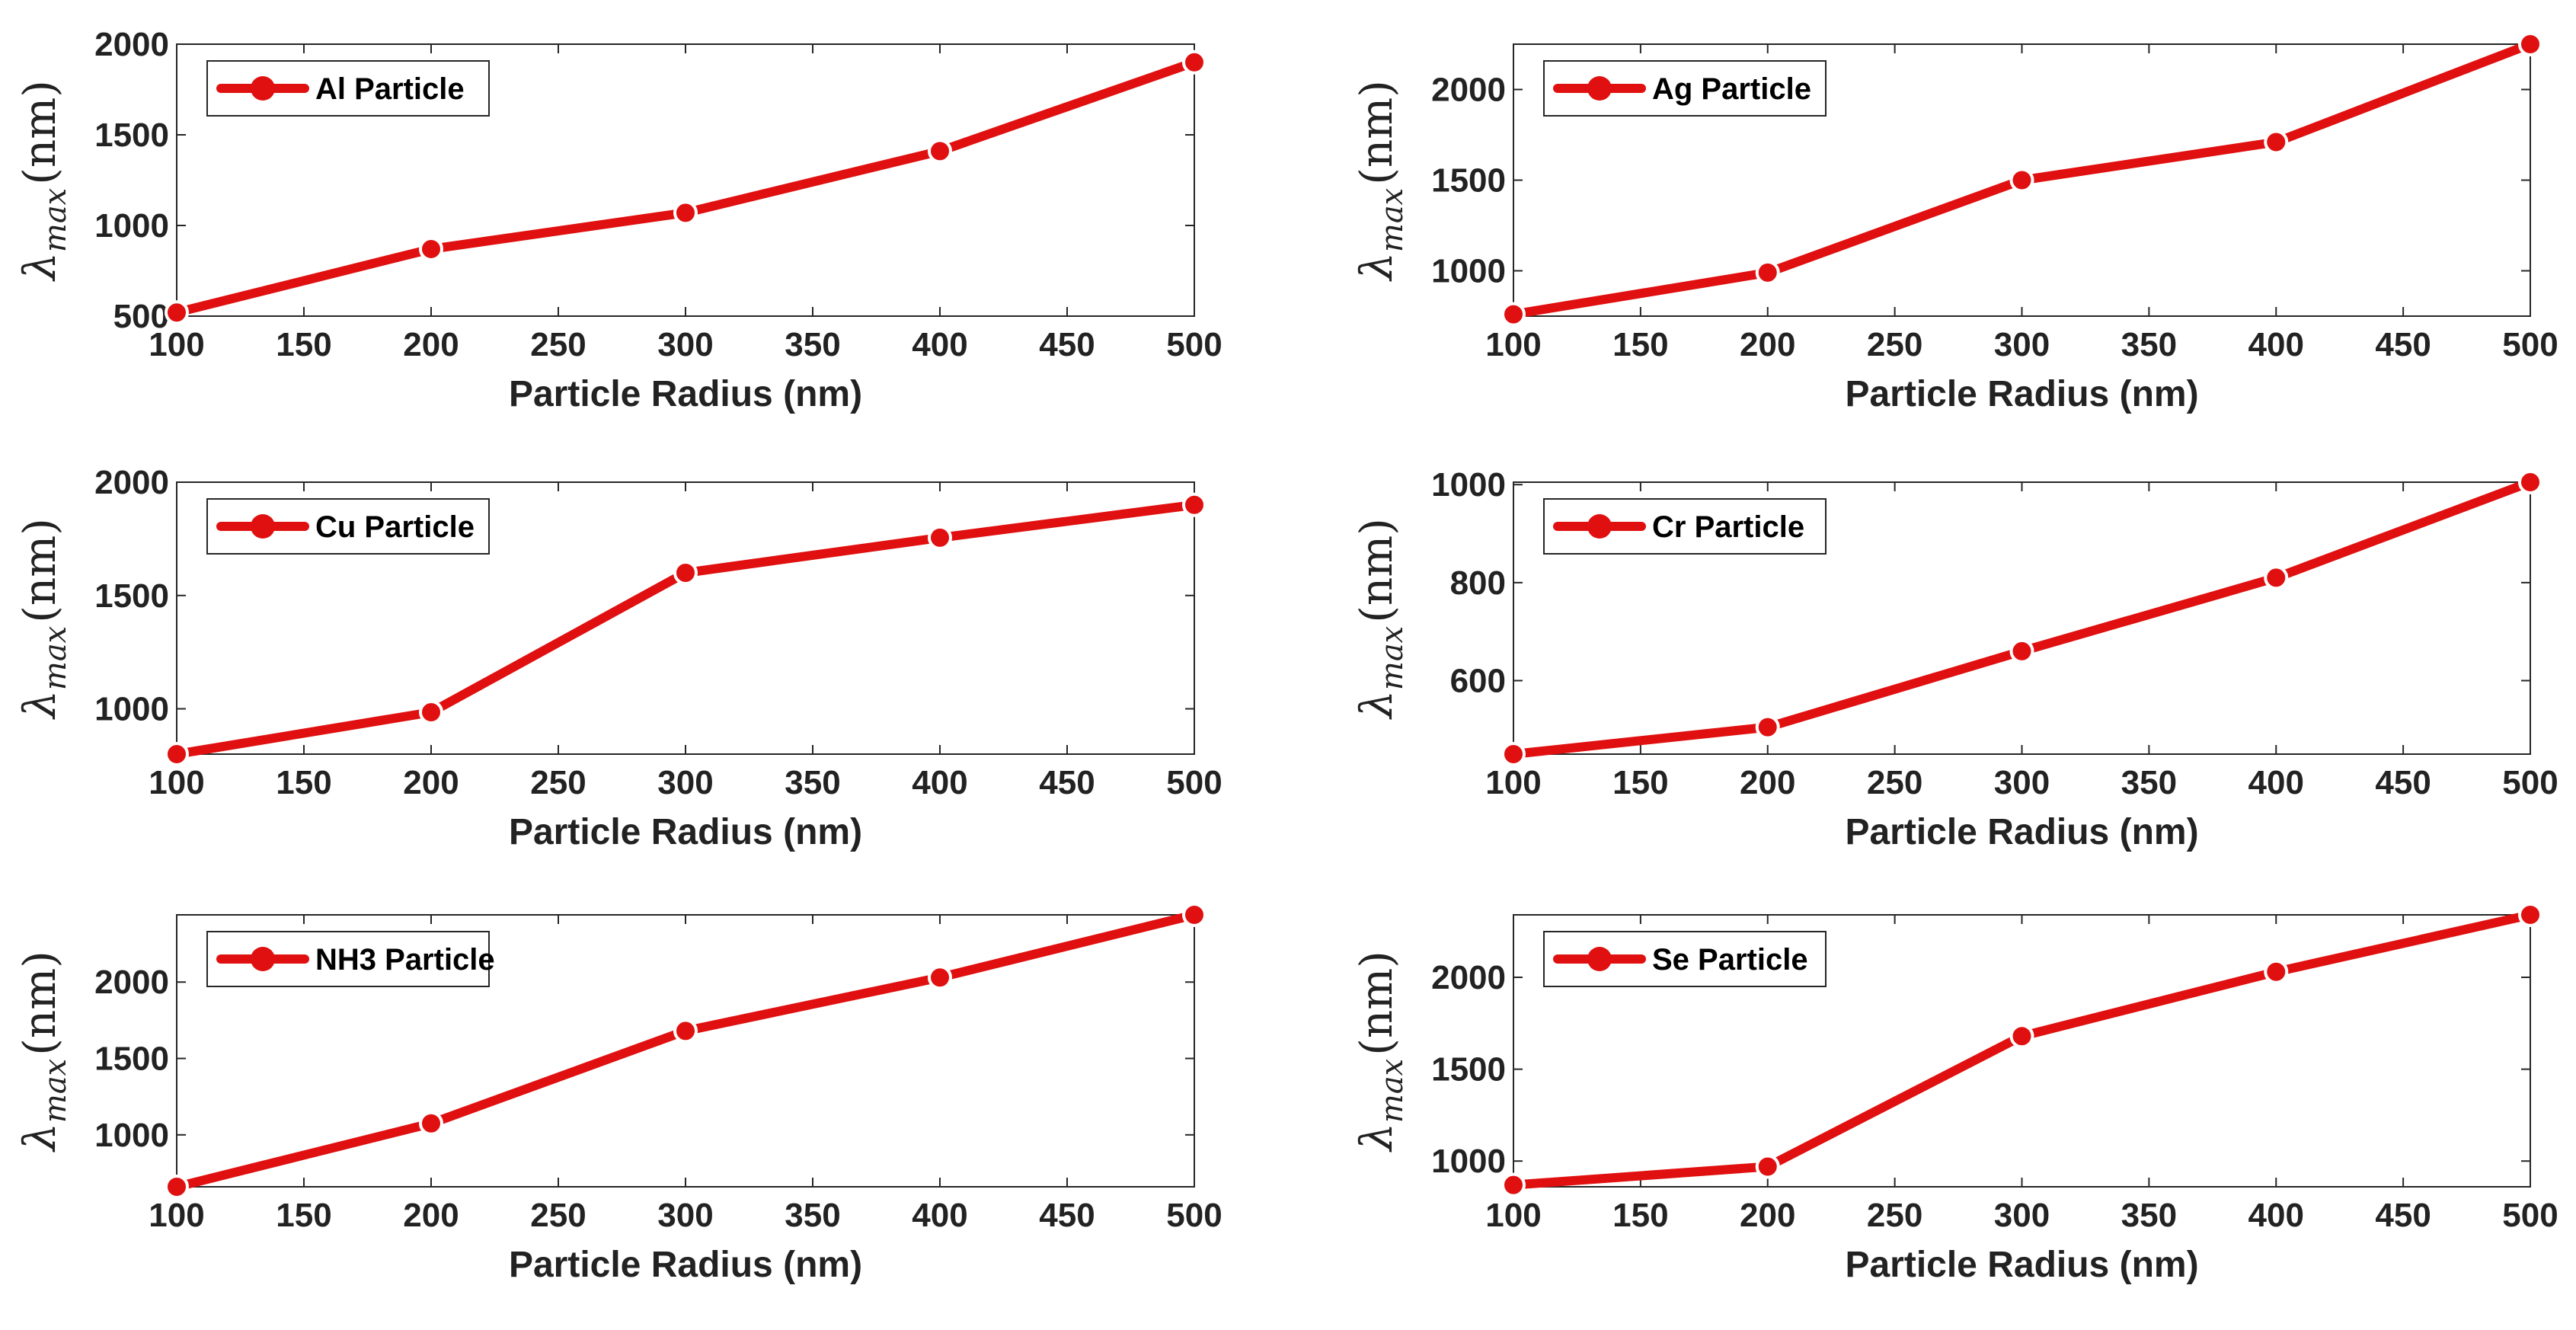 This screenshot has width=2576, height=1330. Describe the element at coordinates (1728, 527) in the screenshot. I see `legend-label: Cr Particle` at that location.